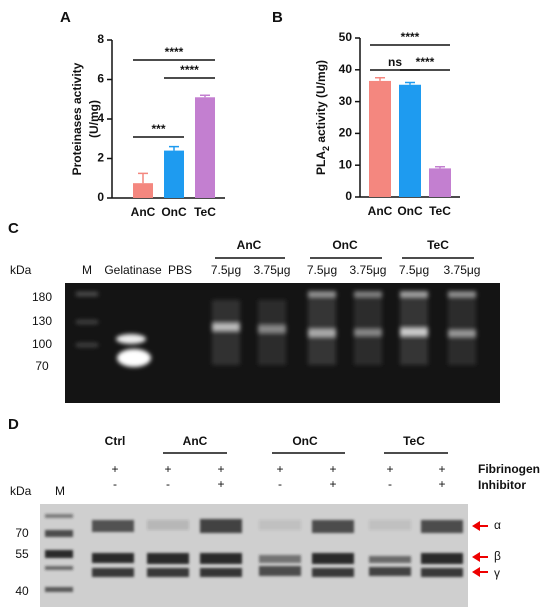  I want to click on panel-label: C, so click(13, 228).